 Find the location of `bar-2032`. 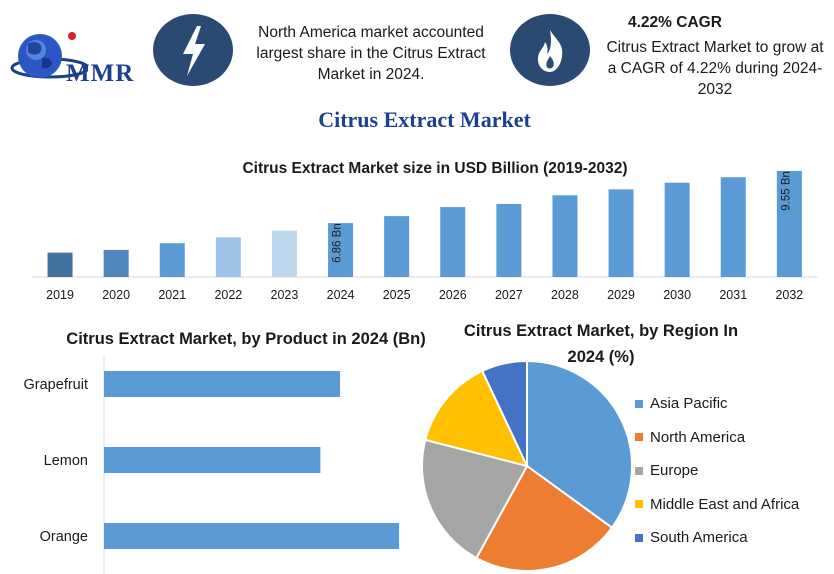

bar-2032 is located at coordinates (789, 223).